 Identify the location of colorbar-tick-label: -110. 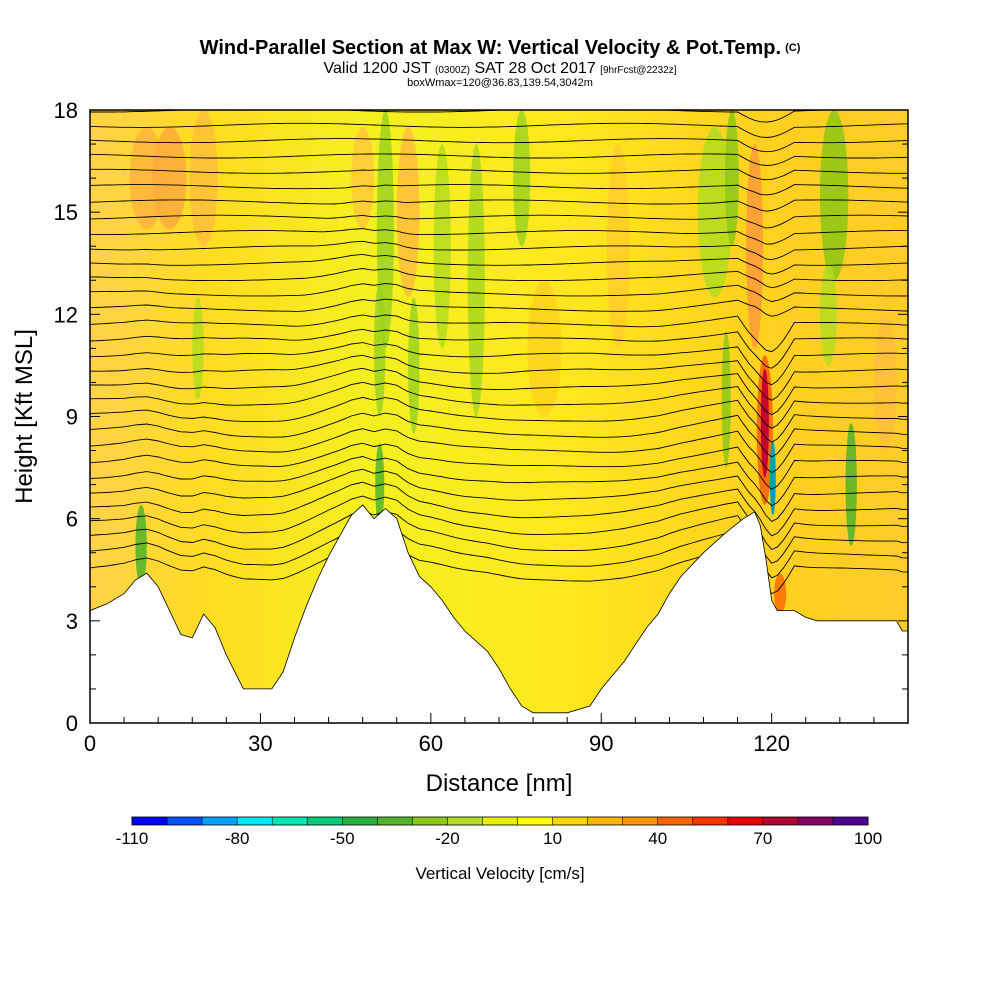
(132, 838).